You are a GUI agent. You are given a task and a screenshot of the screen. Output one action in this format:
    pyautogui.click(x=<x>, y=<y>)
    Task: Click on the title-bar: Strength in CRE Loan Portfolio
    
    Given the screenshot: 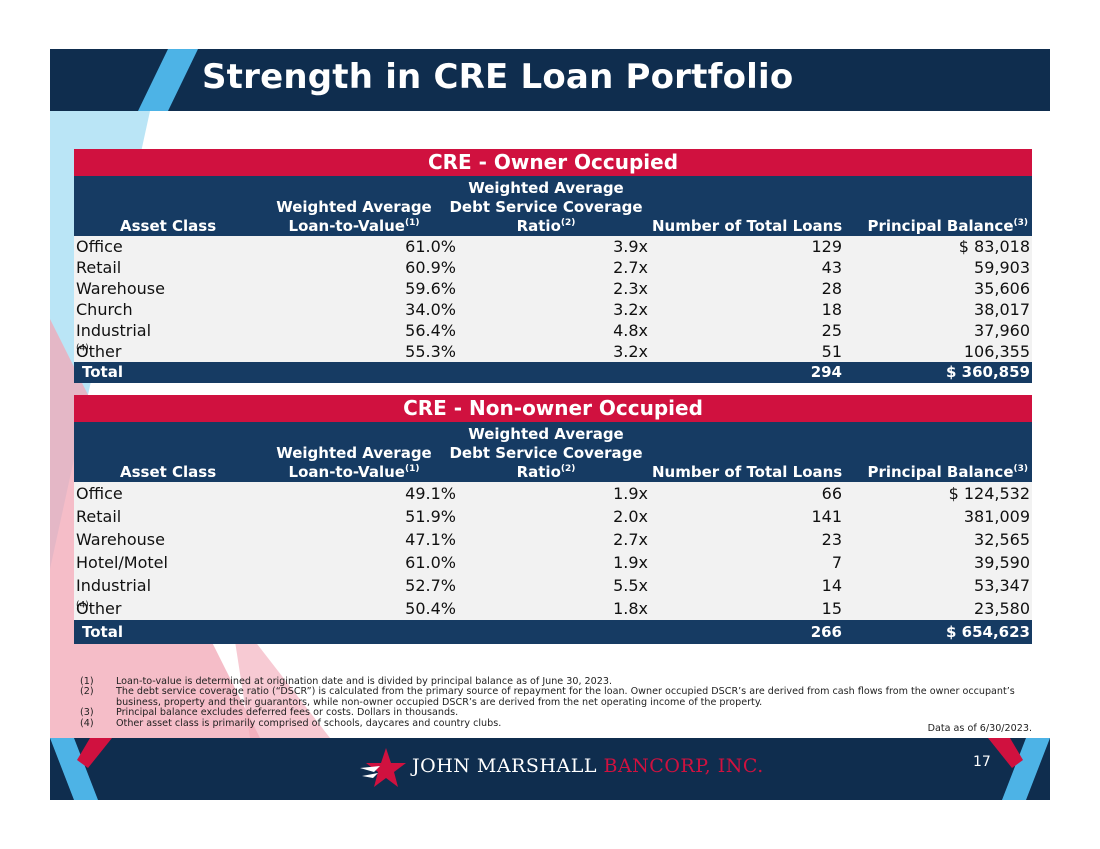 What is the action you would take?
    pyautogui.click(x=550, y=80)
    